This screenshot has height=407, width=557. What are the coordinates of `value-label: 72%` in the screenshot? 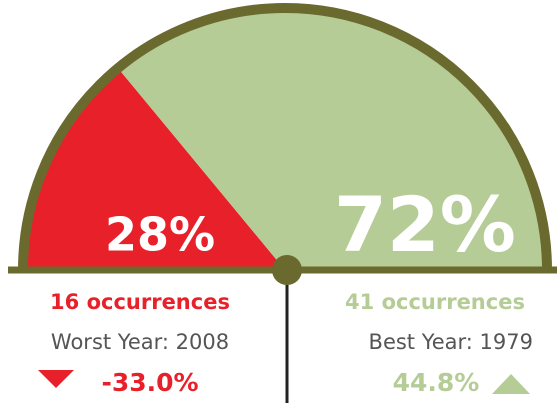 It's located at (425, 224).